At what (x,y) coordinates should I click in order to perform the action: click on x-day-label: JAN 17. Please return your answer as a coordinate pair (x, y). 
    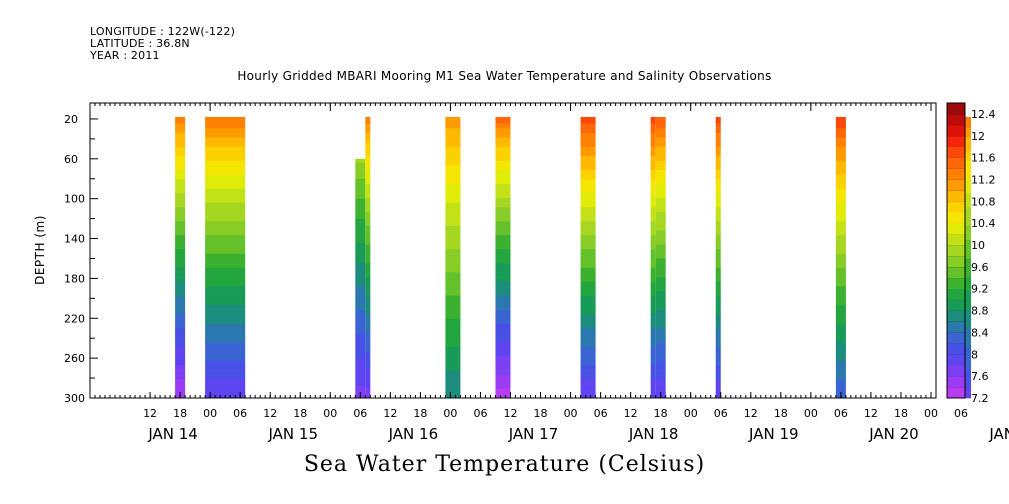
    Looking at the image, I should click on (533, 434).